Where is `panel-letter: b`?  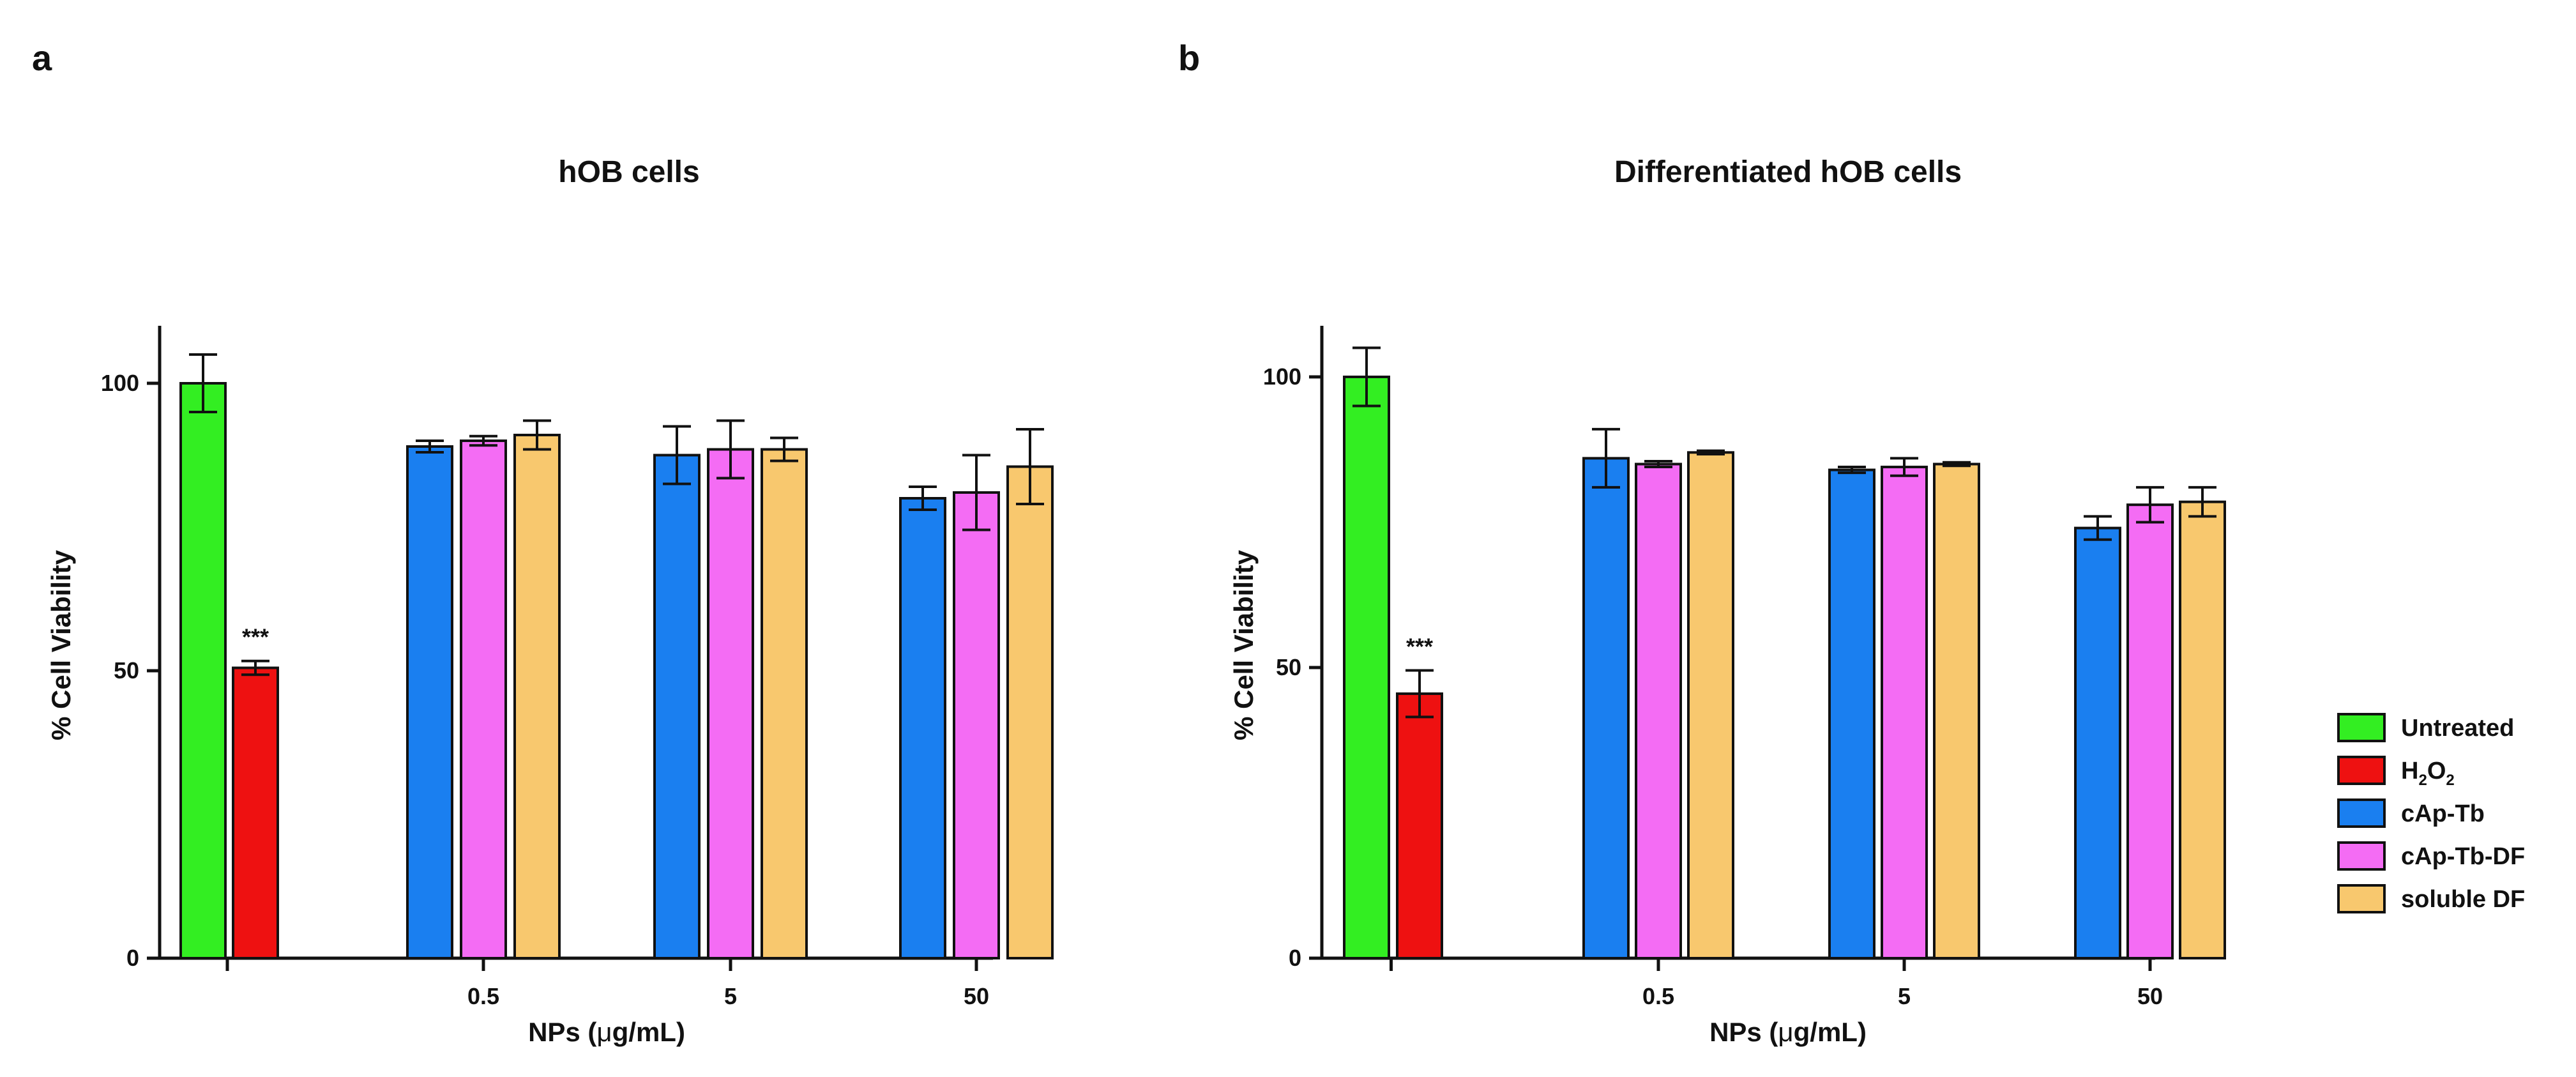
panel-letter: b is located at coordinates (1189, 58).